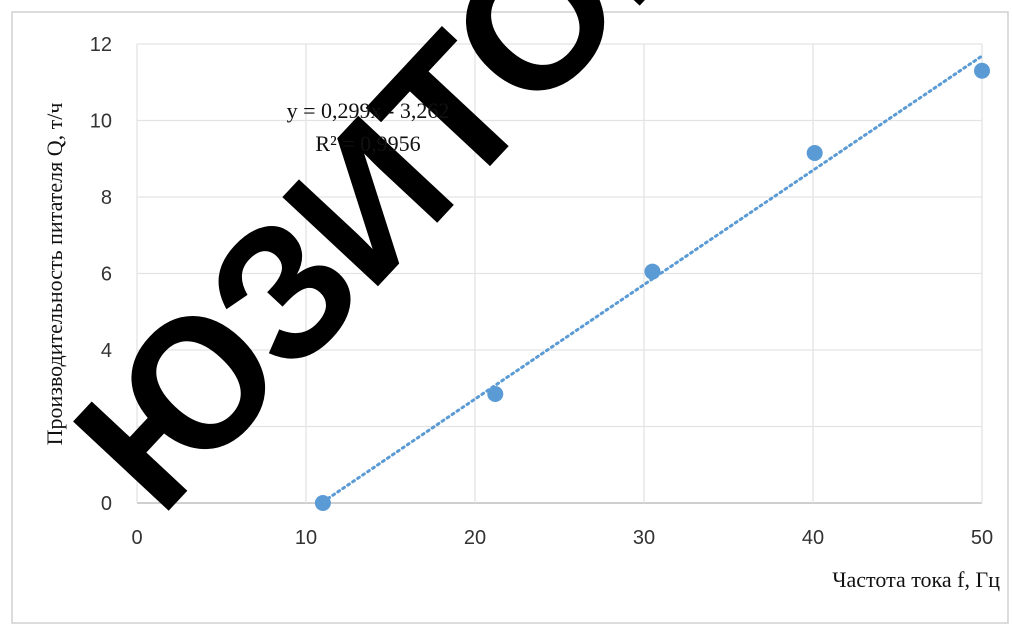  I want to click on y-axis-title: Производительность питателя Q, т/ч, so click(54, 274).